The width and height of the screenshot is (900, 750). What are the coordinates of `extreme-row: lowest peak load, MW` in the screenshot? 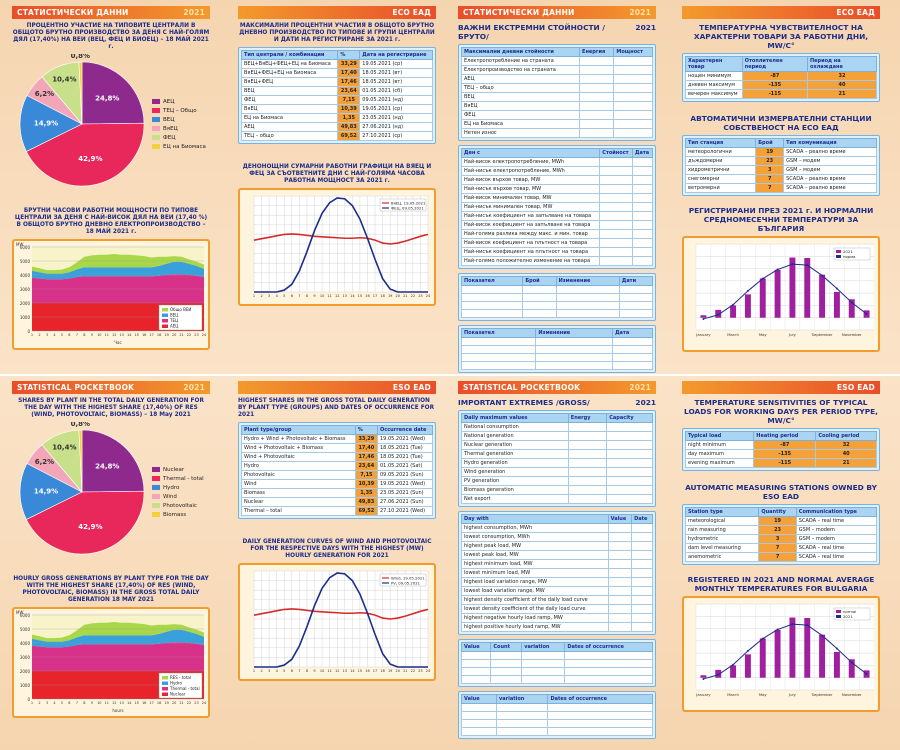 It's located at (557, 555).